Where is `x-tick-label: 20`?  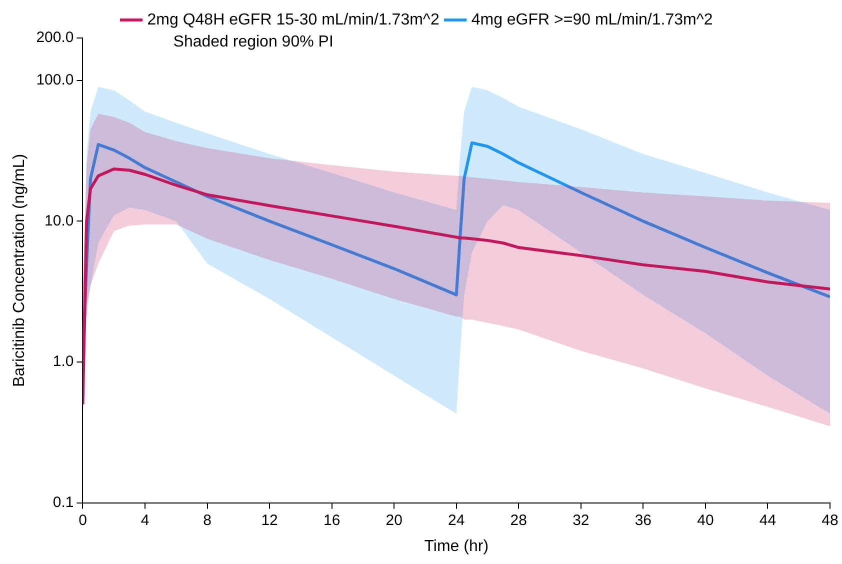
x-tick-label: 20 is located at coordinates (394, 520).